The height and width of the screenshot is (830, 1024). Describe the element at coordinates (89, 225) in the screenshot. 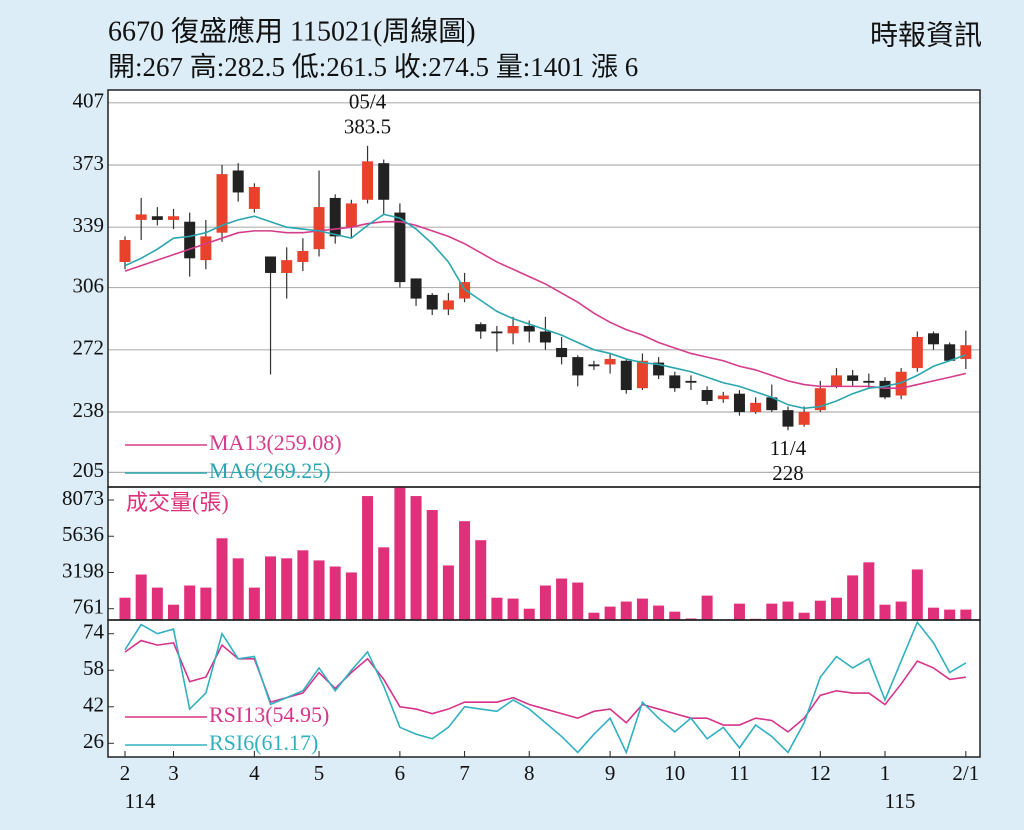

I see `y-tick-label: 339` at that location.